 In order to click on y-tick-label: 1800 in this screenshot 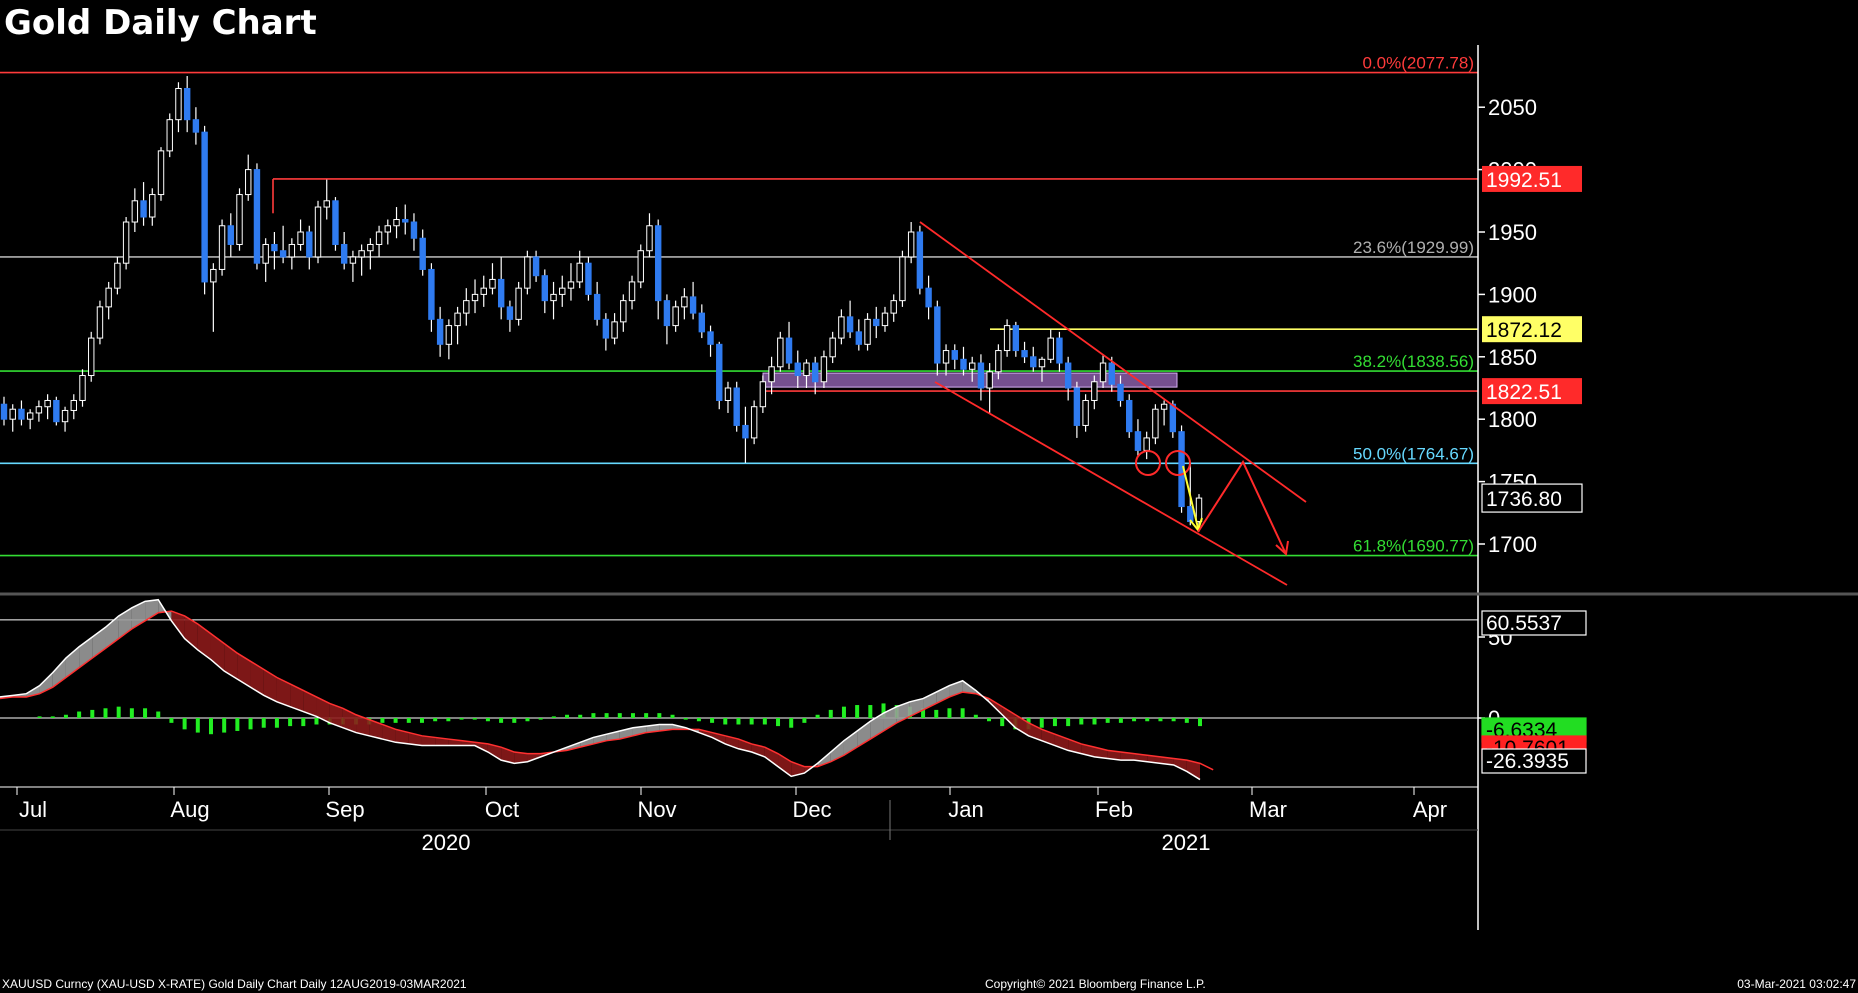, I will do `click(1512, 419)`.